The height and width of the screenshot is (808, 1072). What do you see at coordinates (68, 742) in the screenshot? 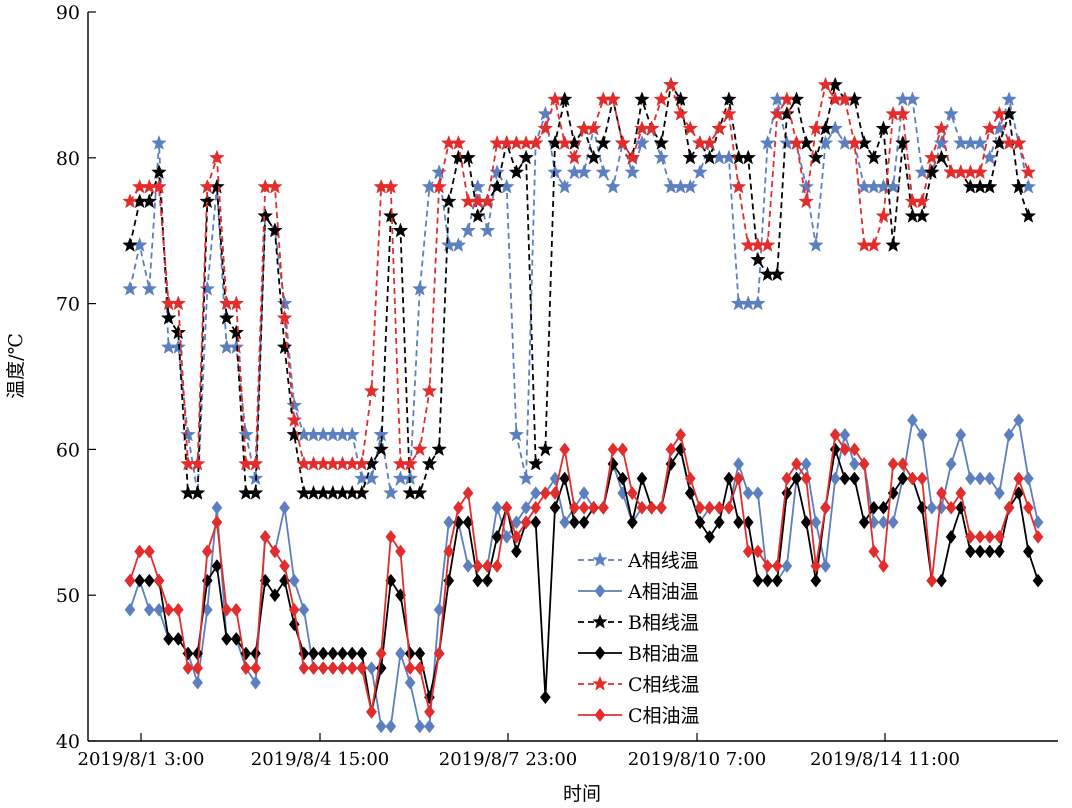
I see `y-tick-label: 40` at bounding box center [68, 742].